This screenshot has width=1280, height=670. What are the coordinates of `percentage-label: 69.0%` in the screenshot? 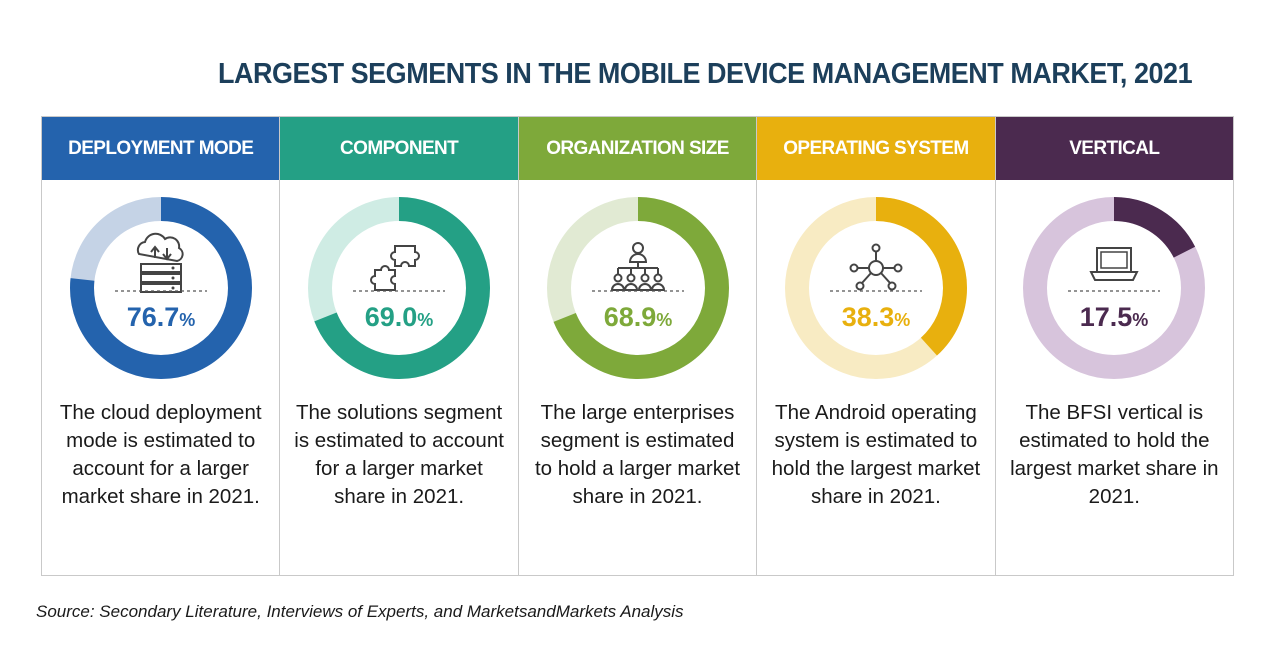 It's located at (399, 317).